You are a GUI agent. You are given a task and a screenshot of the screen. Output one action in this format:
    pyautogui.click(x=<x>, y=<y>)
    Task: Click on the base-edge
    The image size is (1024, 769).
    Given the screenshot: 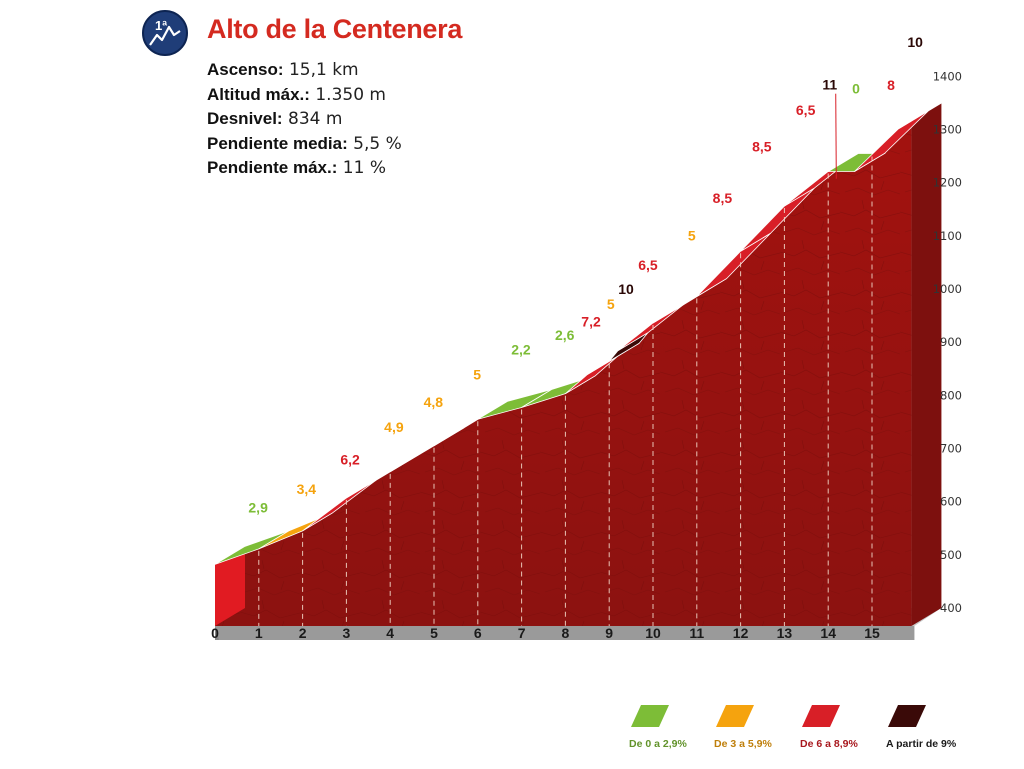 What is the action you would take?
    pyautogui.click(x=217, y=633)
    